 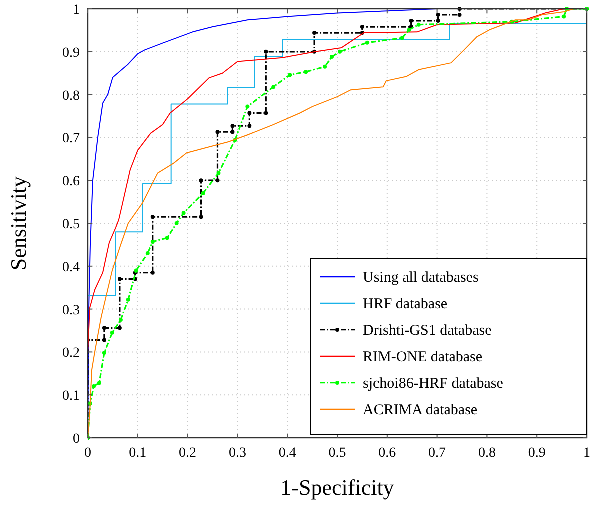 I want to click on legend-label: HRF database, so click(x=405, y=304).